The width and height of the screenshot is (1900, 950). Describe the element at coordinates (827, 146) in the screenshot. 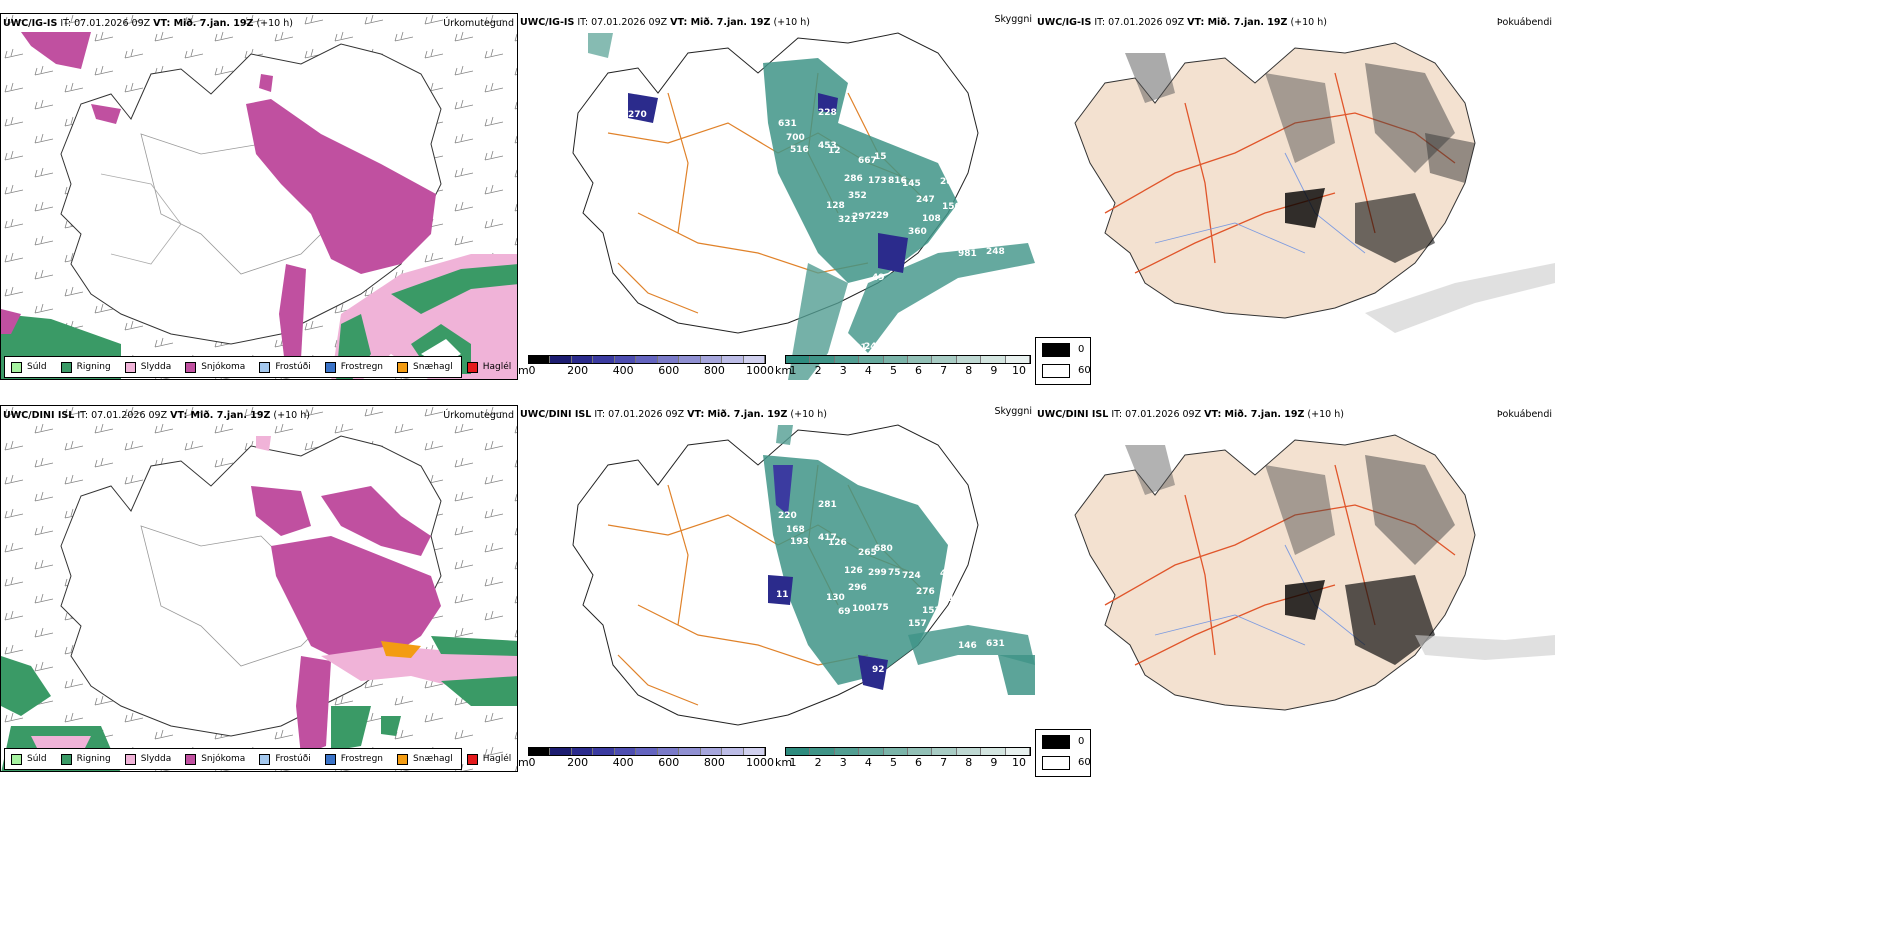

I see `visibility-value-label: 453` at that location.